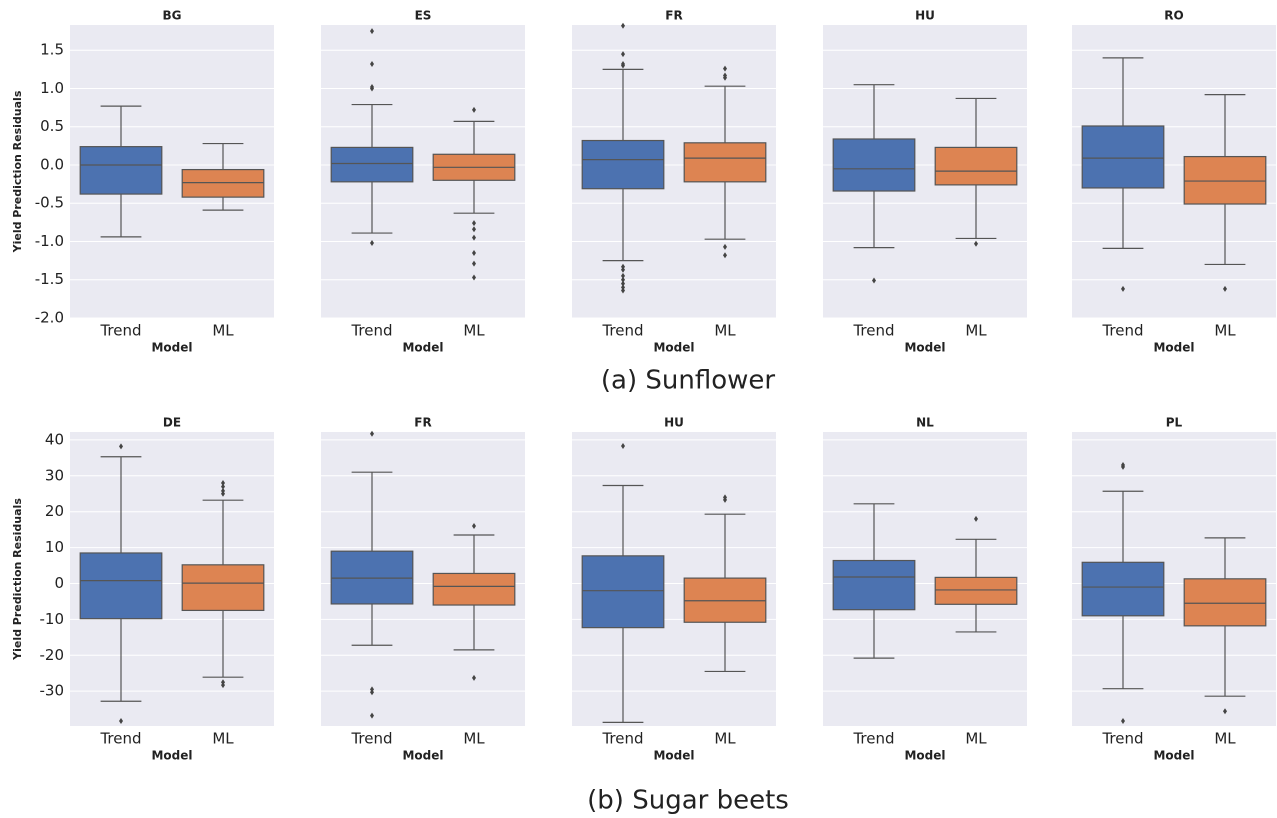  Describe the element at coordinates (688, 801) in the screenshot. I see `caption: (b) Sugar beets` at that location.